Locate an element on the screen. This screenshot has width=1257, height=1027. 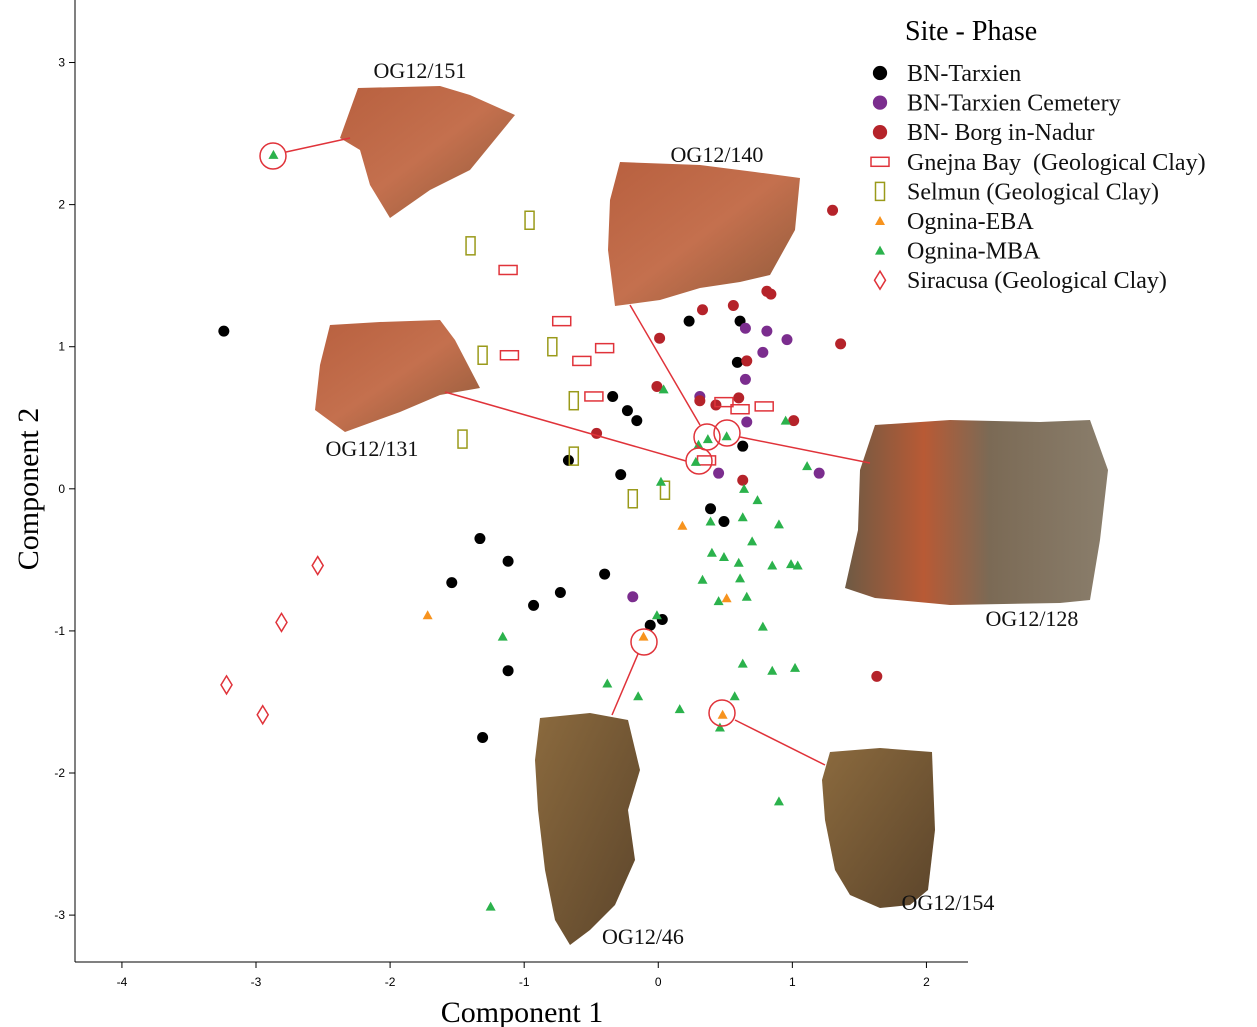
x-tick-label: 2 is located at coordinates (926, 982).